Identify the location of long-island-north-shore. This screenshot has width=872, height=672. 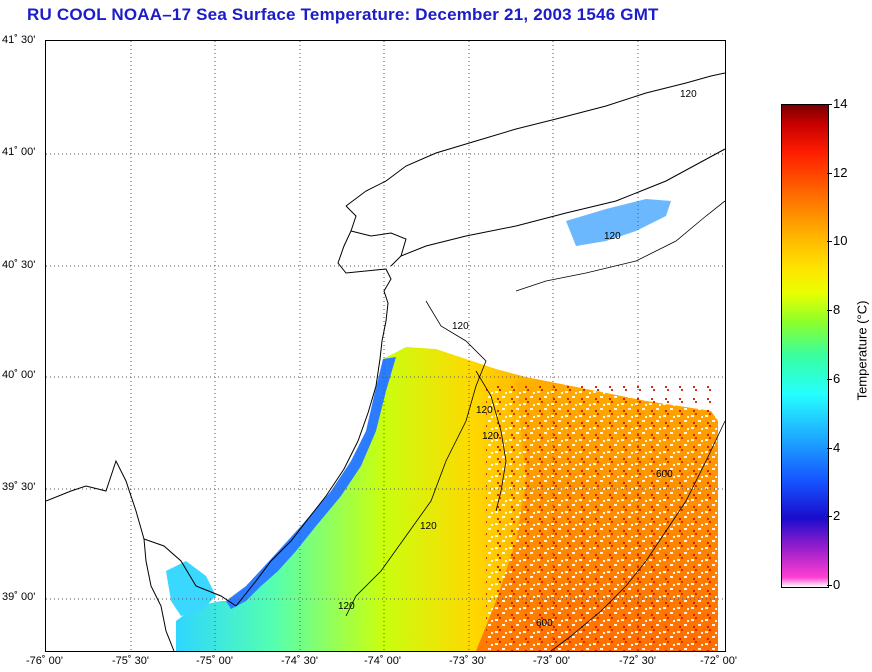
(555, 127).